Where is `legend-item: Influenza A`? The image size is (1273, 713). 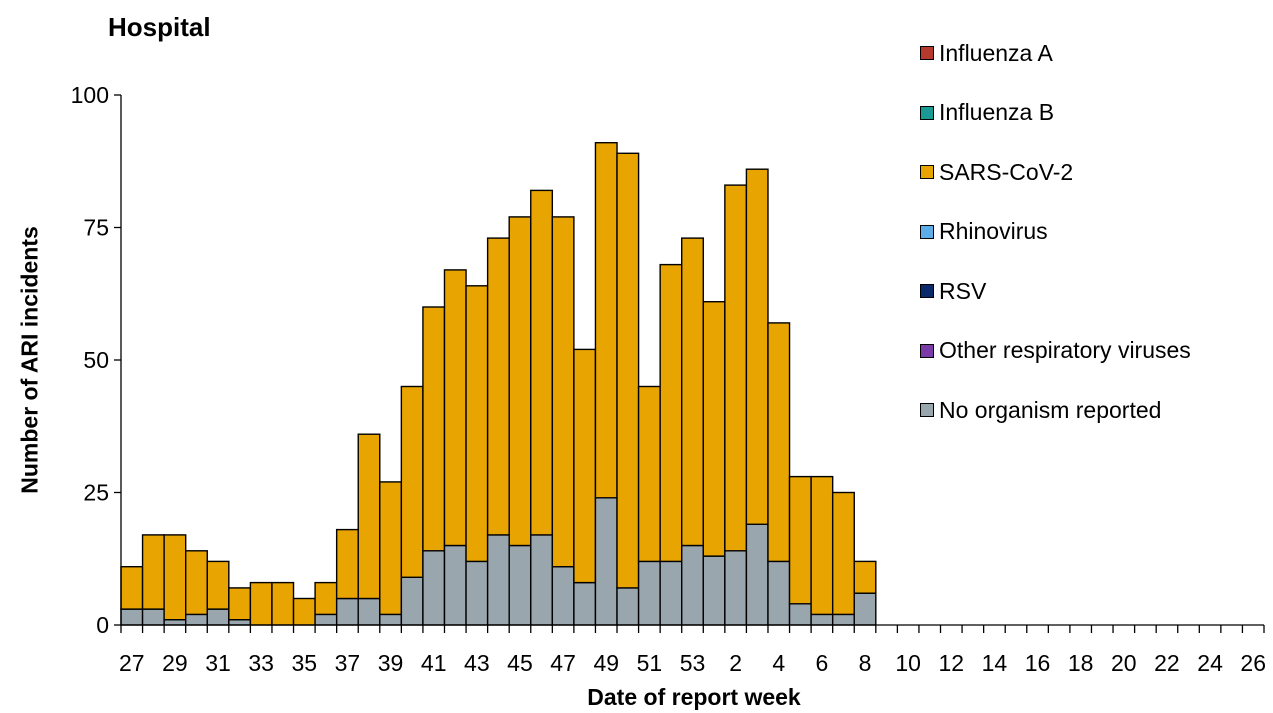 legend-item: Influenza A is located at coordinates (1055, 53).